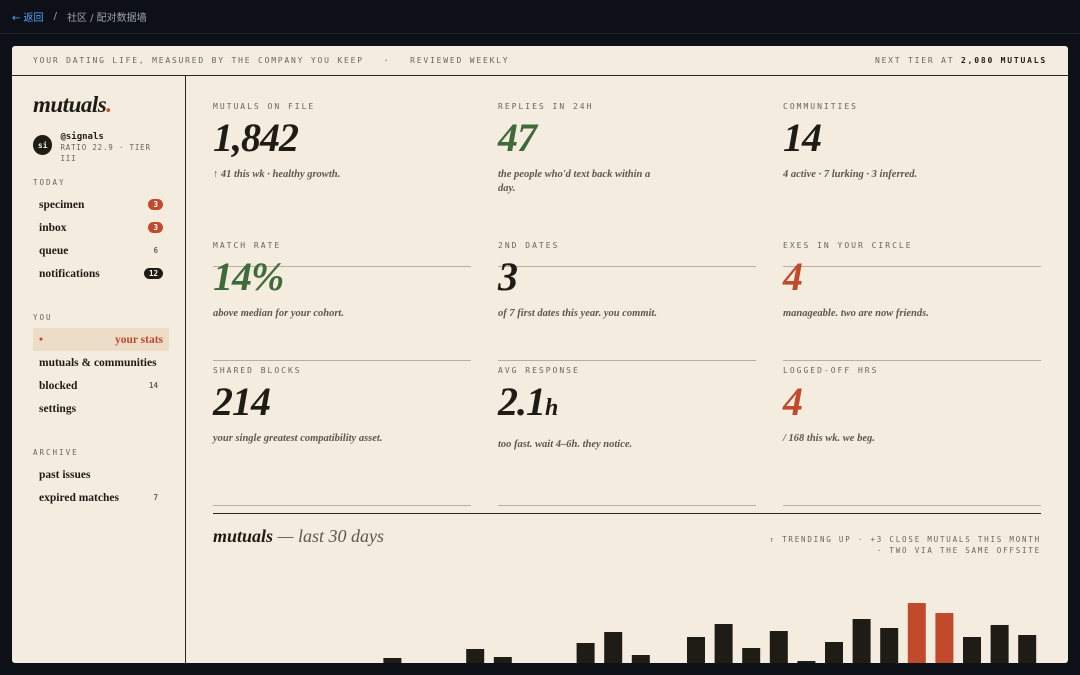  I want to click on cadence: REVIEWED WEEKLY, so click(460, 60).